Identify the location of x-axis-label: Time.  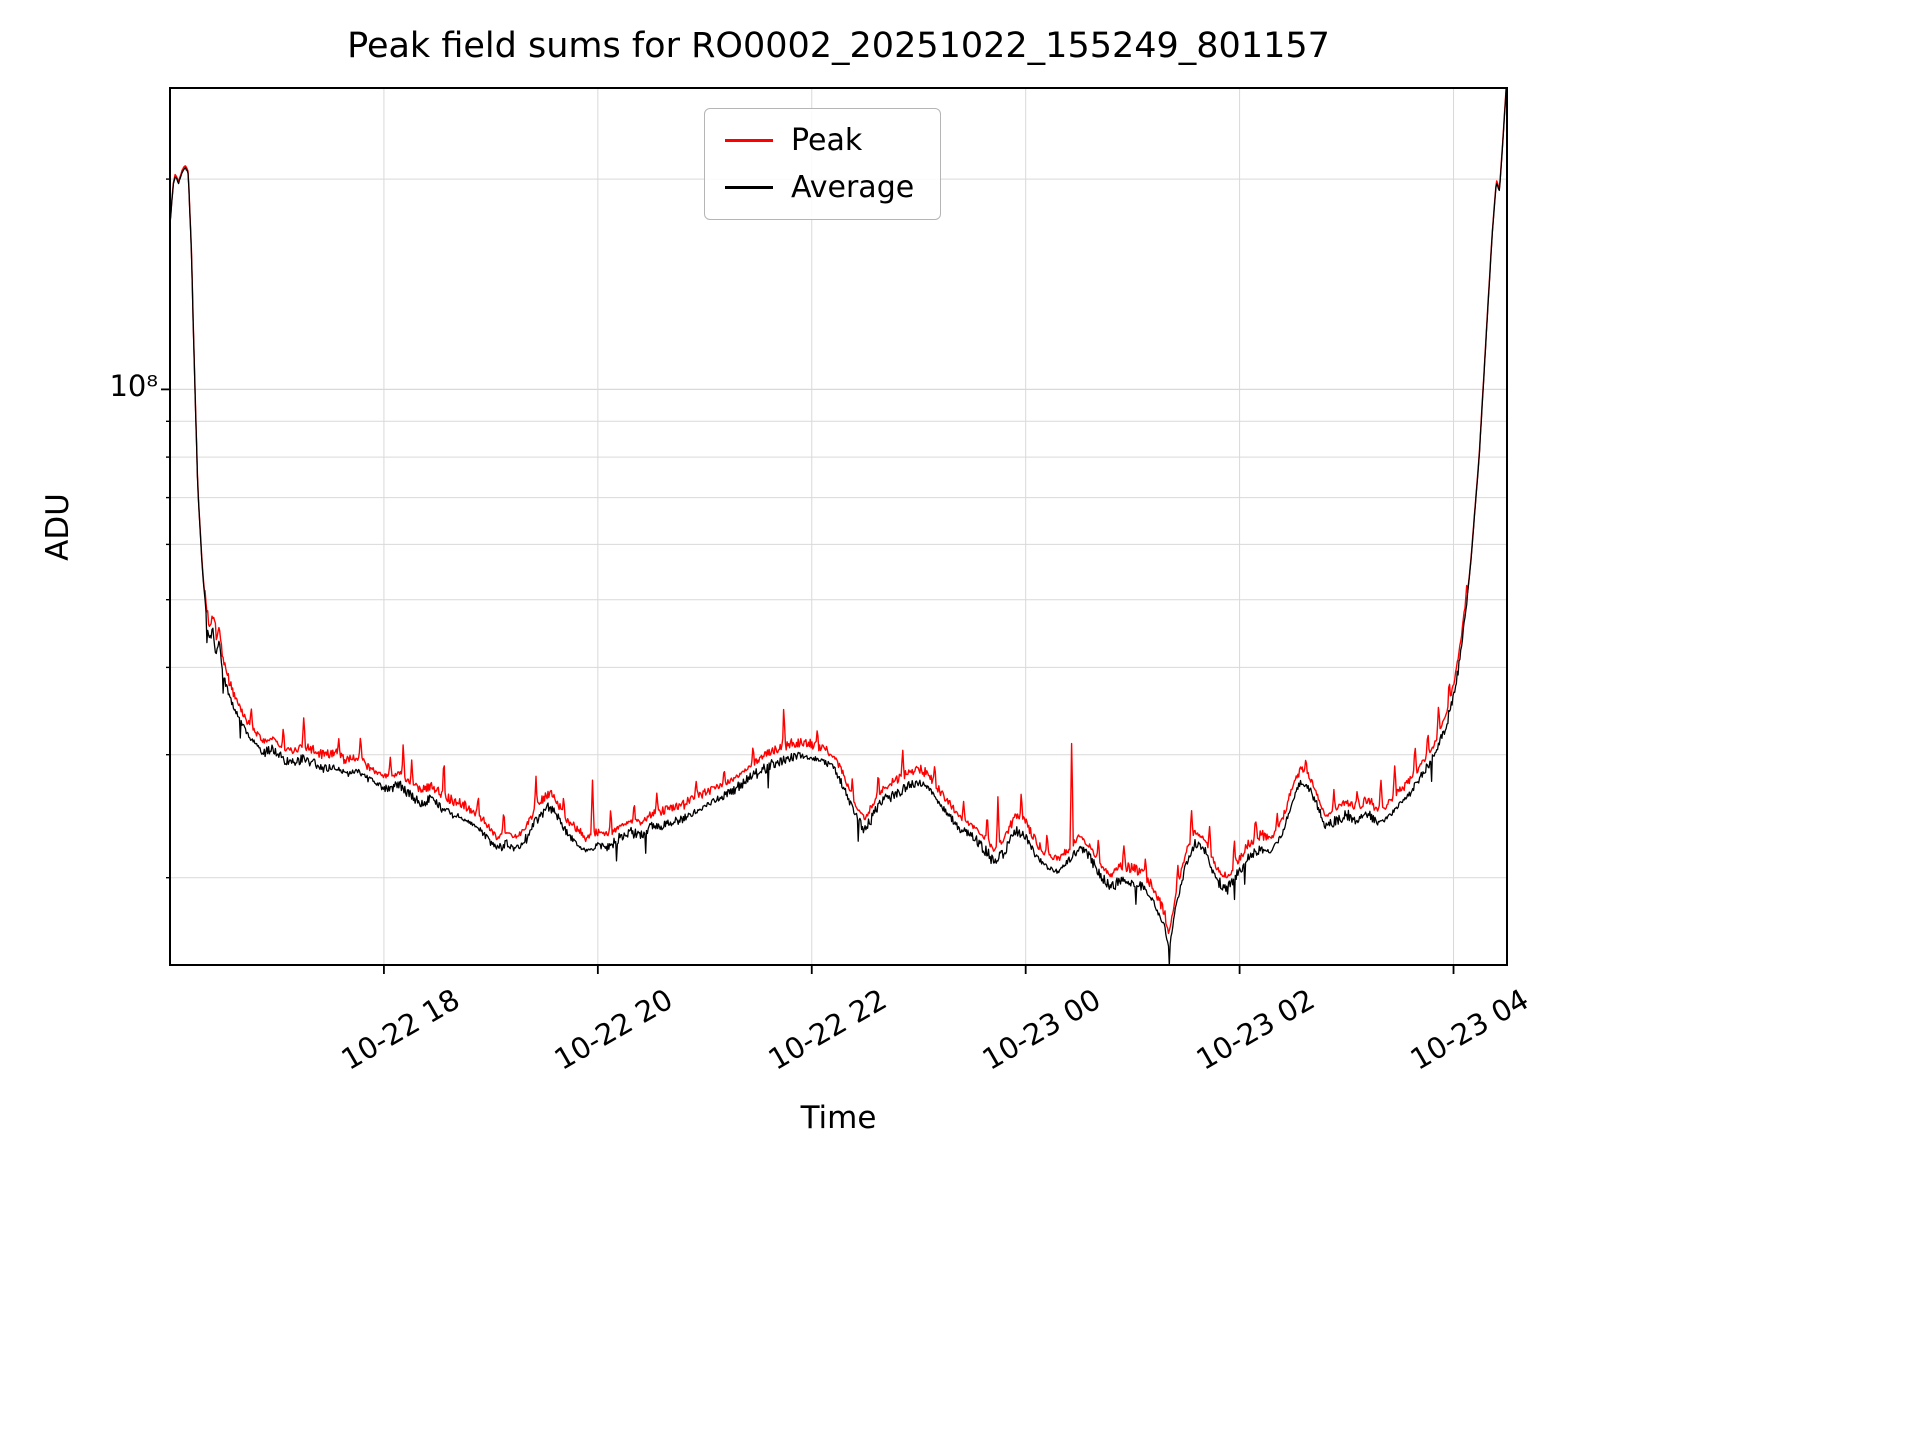
(838, 1118).